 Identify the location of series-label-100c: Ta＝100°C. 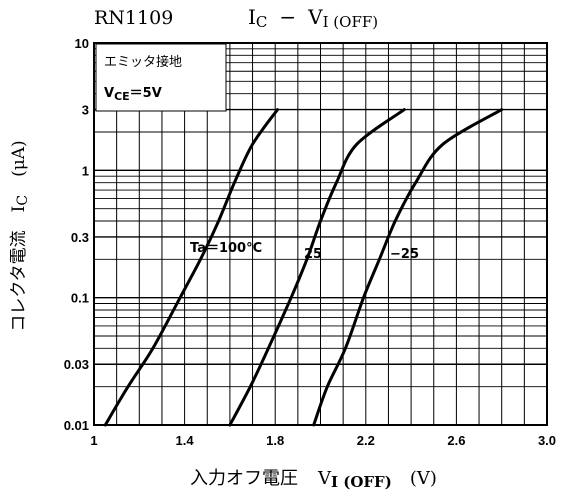
(226, 248).